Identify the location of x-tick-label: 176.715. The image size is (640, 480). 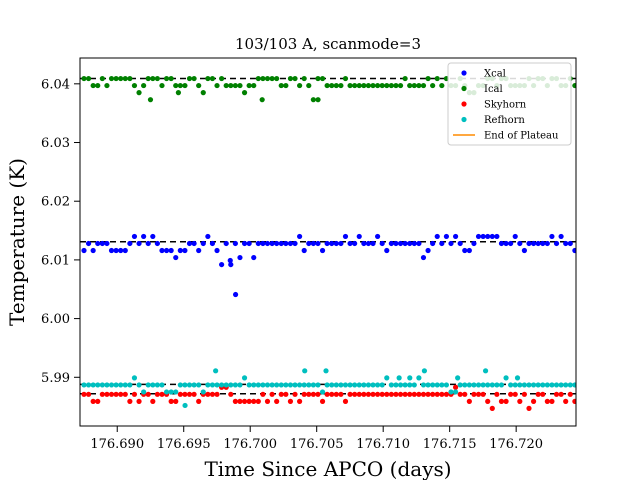
(450, 444).